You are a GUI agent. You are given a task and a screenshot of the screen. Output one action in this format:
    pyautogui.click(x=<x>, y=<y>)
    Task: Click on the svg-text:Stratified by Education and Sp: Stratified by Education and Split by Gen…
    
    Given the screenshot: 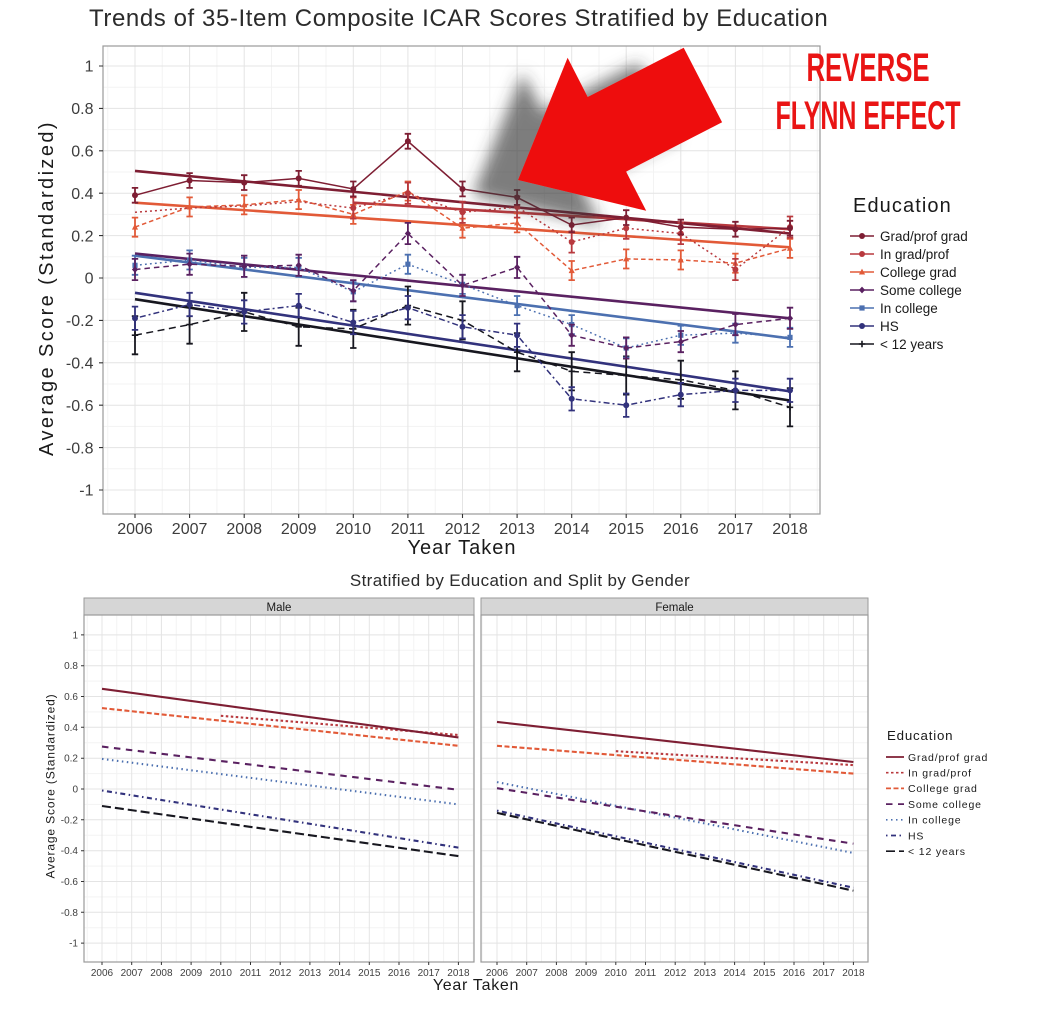 What is the action you would take?
    pyautogui.click(x=520, y=580)
    